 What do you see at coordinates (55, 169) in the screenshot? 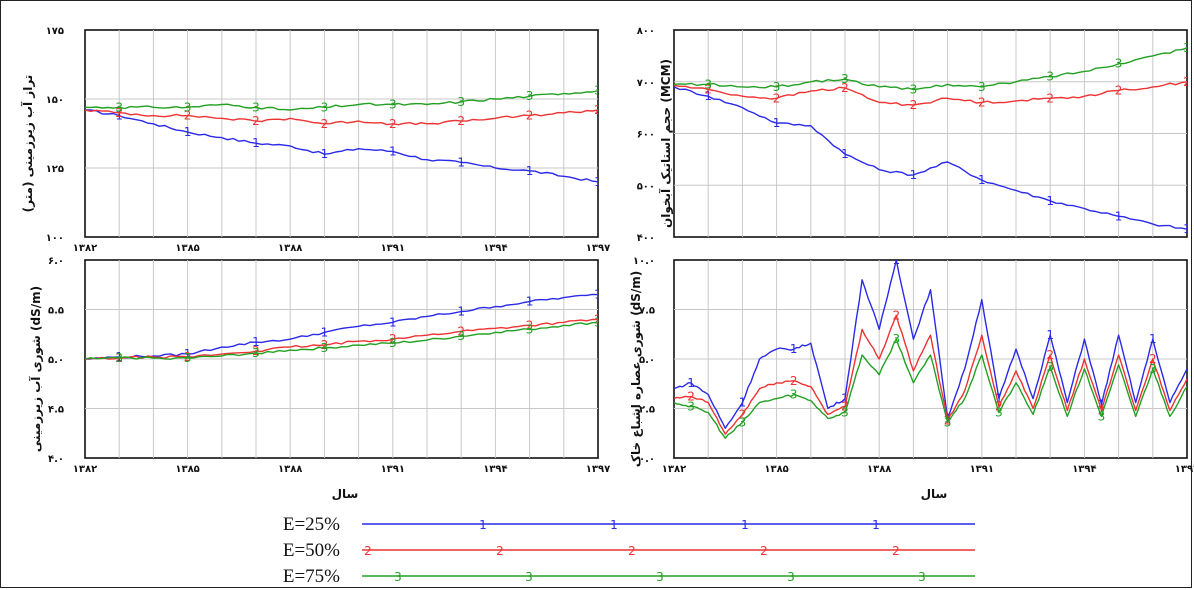
I see `y-tick-label: ۱۲۵` at bounding box center [55, 169].